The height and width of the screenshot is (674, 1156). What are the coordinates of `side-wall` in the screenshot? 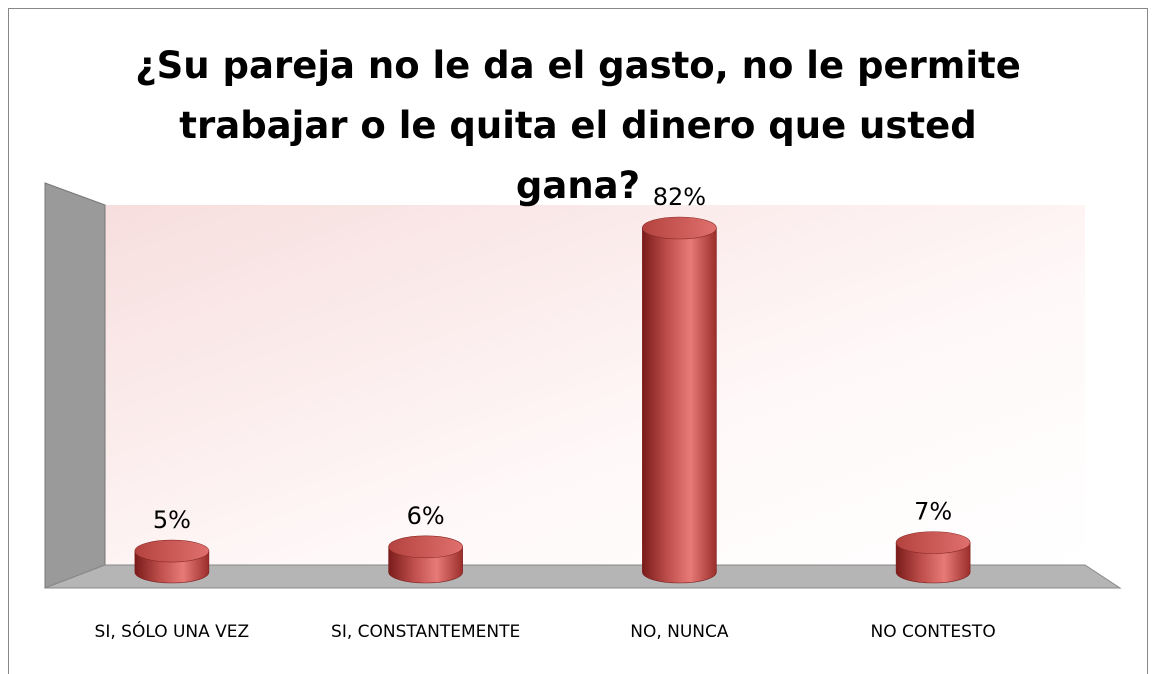 It's located at (75, 385).